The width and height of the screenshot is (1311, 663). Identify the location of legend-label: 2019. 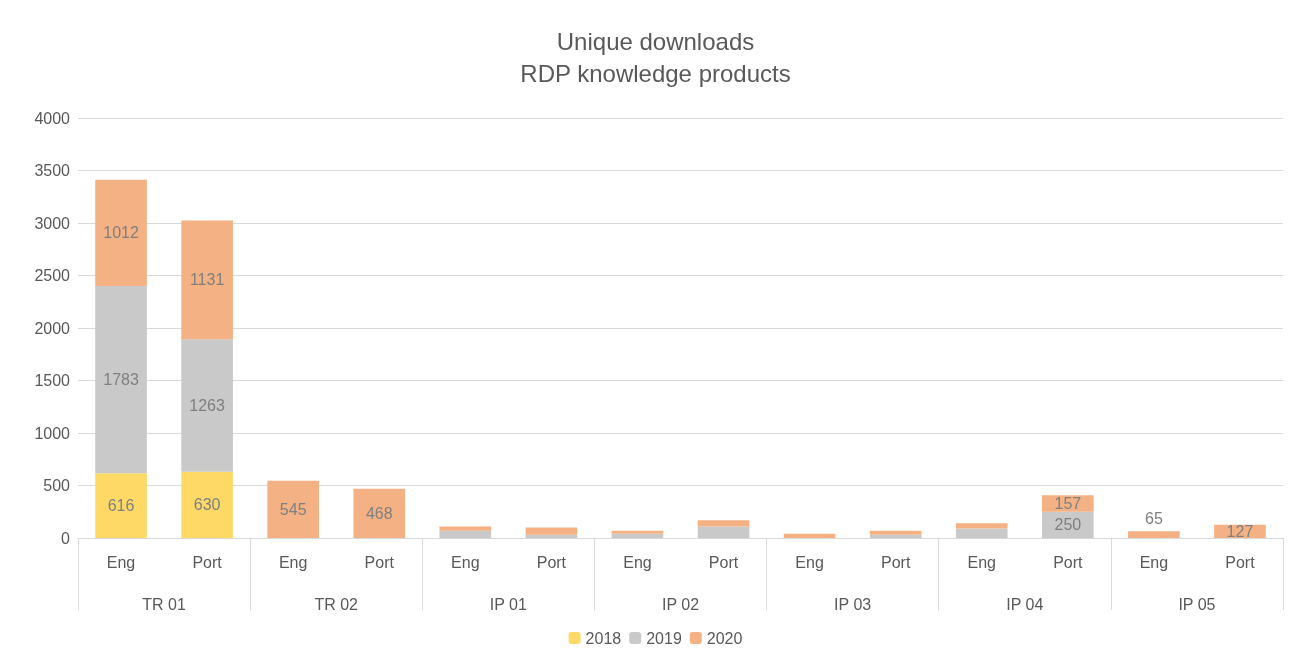
(664, 638).